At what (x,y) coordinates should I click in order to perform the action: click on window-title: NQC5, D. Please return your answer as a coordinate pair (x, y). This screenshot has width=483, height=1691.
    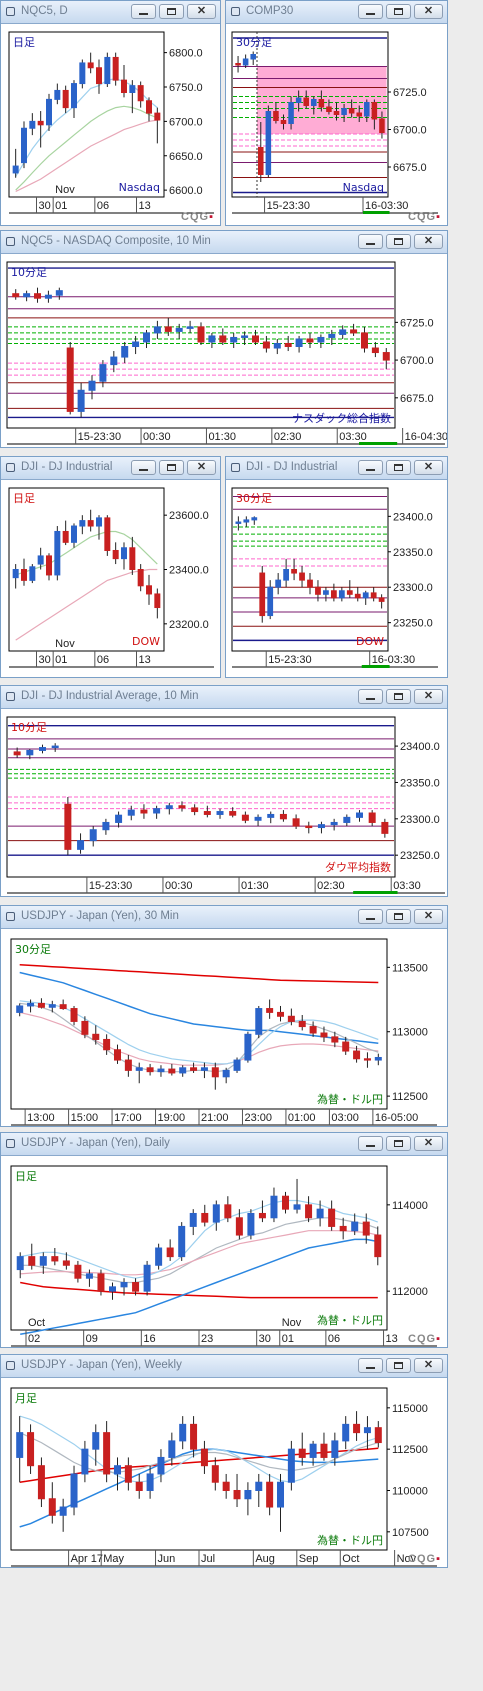
    Looking at the image, I should click on (44, 11).